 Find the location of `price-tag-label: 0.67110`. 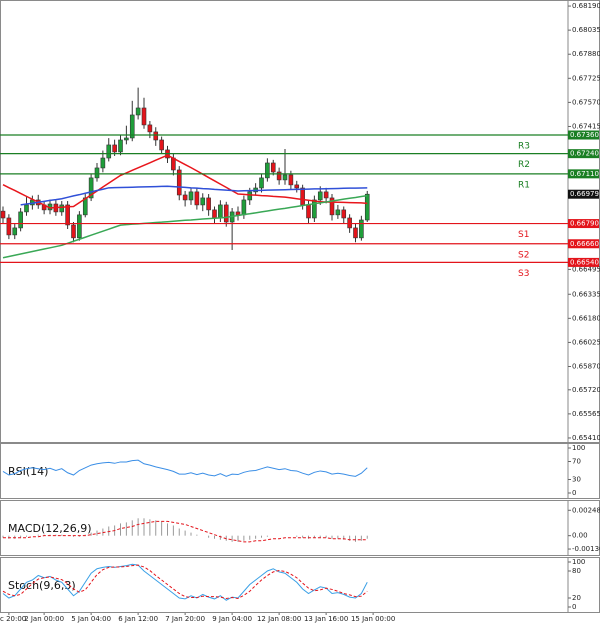

price-tag-label: 0.67110 is located at coordinates (584, 174).